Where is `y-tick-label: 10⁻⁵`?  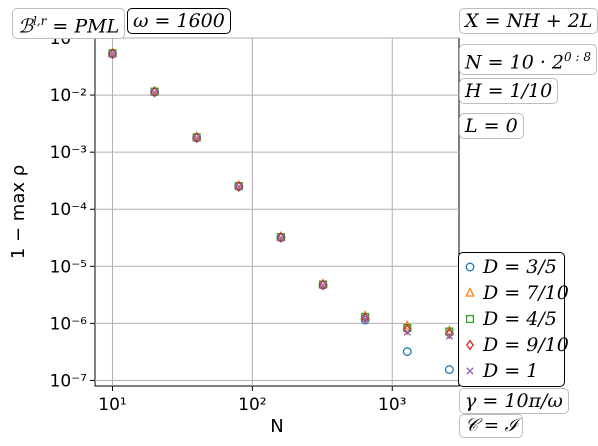
y-tick-label: 10⁻⁵ is located at coordinates (68, 267).